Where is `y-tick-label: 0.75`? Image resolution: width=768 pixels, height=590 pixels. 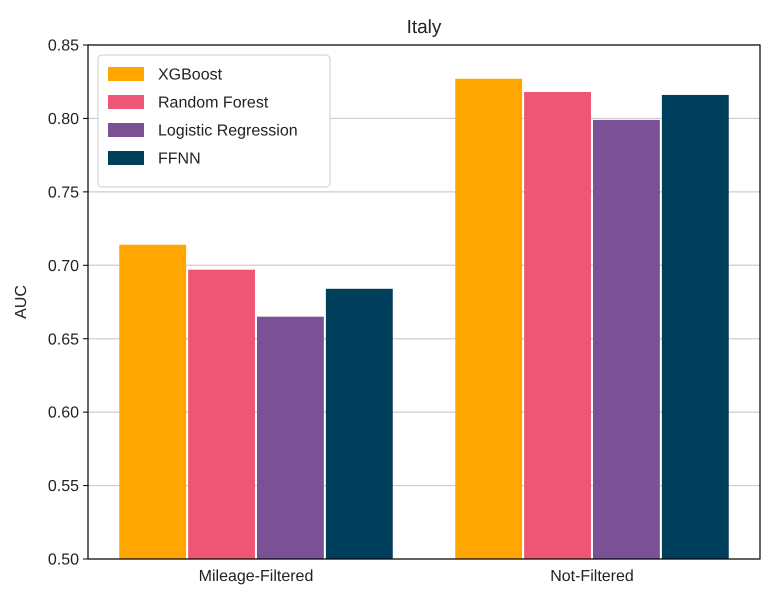 y-tick-label: 0.75 is located at coordinates (64, 193).